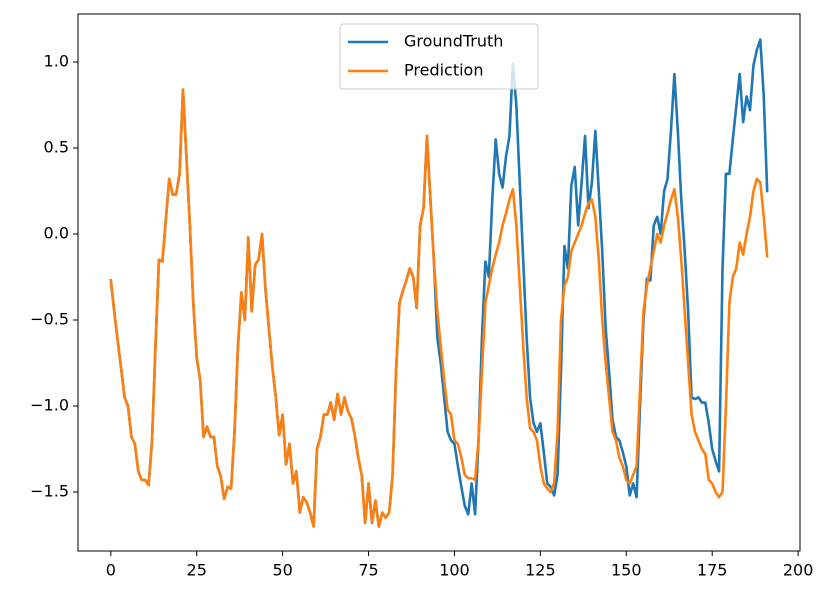 The height and width of the screenshot is (601, 831). Describe the element at coordinates (798, 570) in the screenshot. I see `x-tick-label: 200` at that location.